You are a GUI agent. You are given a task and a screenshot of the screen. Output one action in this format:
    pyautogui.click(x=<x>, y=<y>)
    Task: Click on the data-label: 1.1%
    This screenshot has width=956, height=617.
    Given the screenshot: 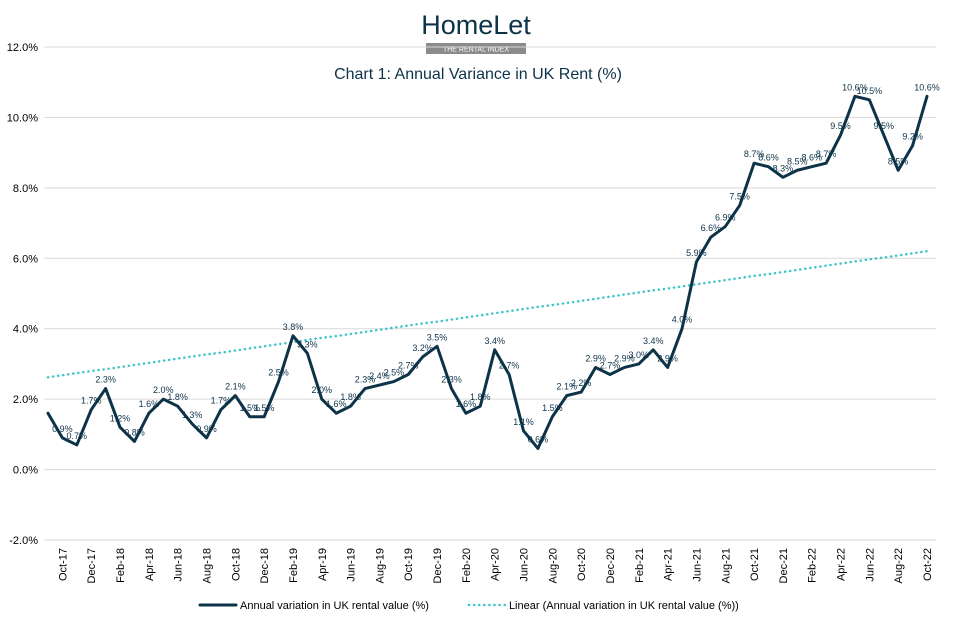 What is the action you would take?
    pyautogui.click(x=523, y=422)
    